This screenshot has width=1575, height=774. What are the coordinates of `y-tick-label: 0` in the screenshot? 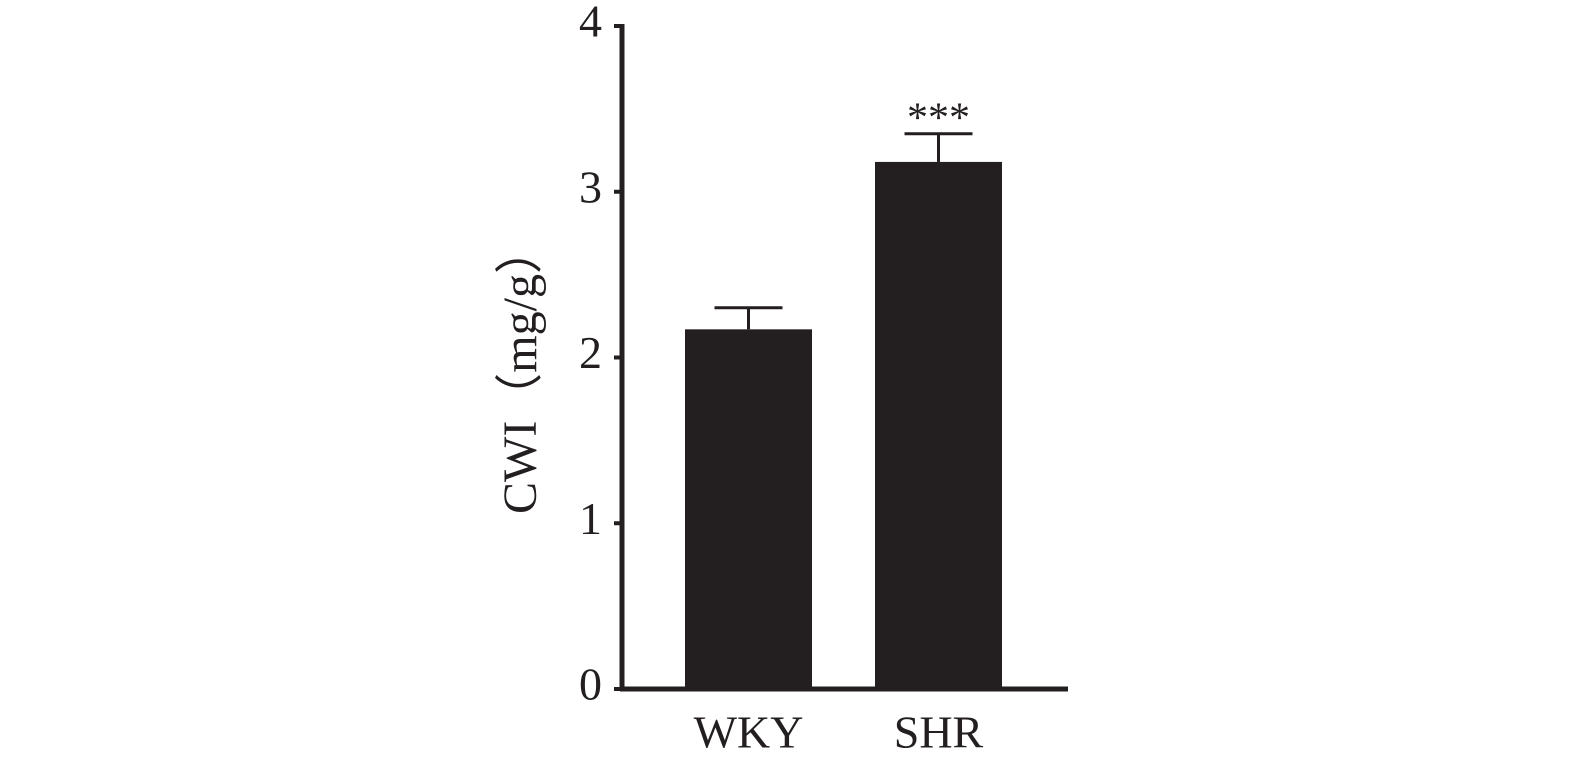 It's located at (590, 684).